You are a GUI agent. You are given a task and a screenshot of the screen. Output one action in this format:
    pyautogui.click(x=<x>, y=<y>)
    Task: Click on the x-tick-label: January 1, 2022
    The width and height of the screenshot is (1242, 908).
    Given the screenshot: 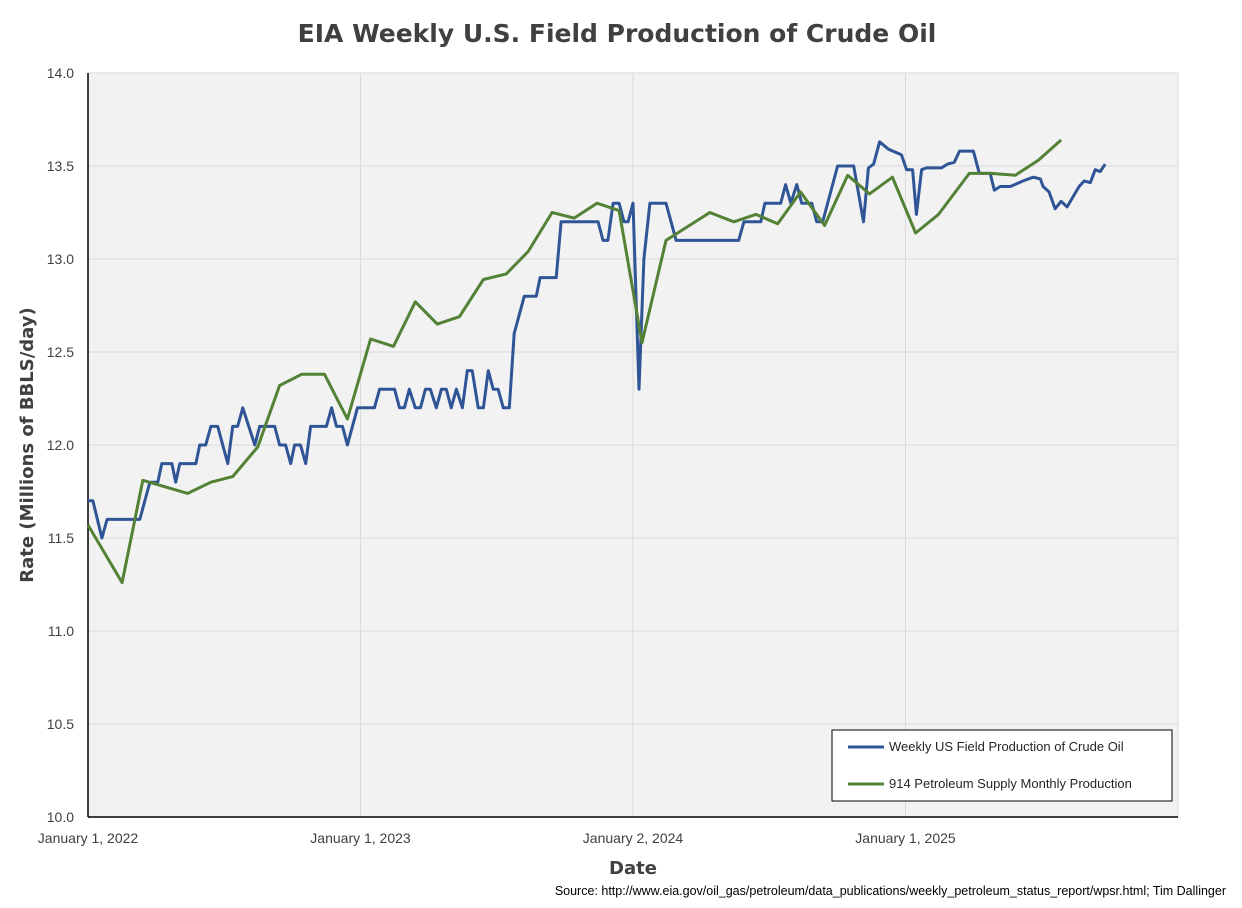 What is the action you would take?
    pyautogui.click(x=88, y=838)
    